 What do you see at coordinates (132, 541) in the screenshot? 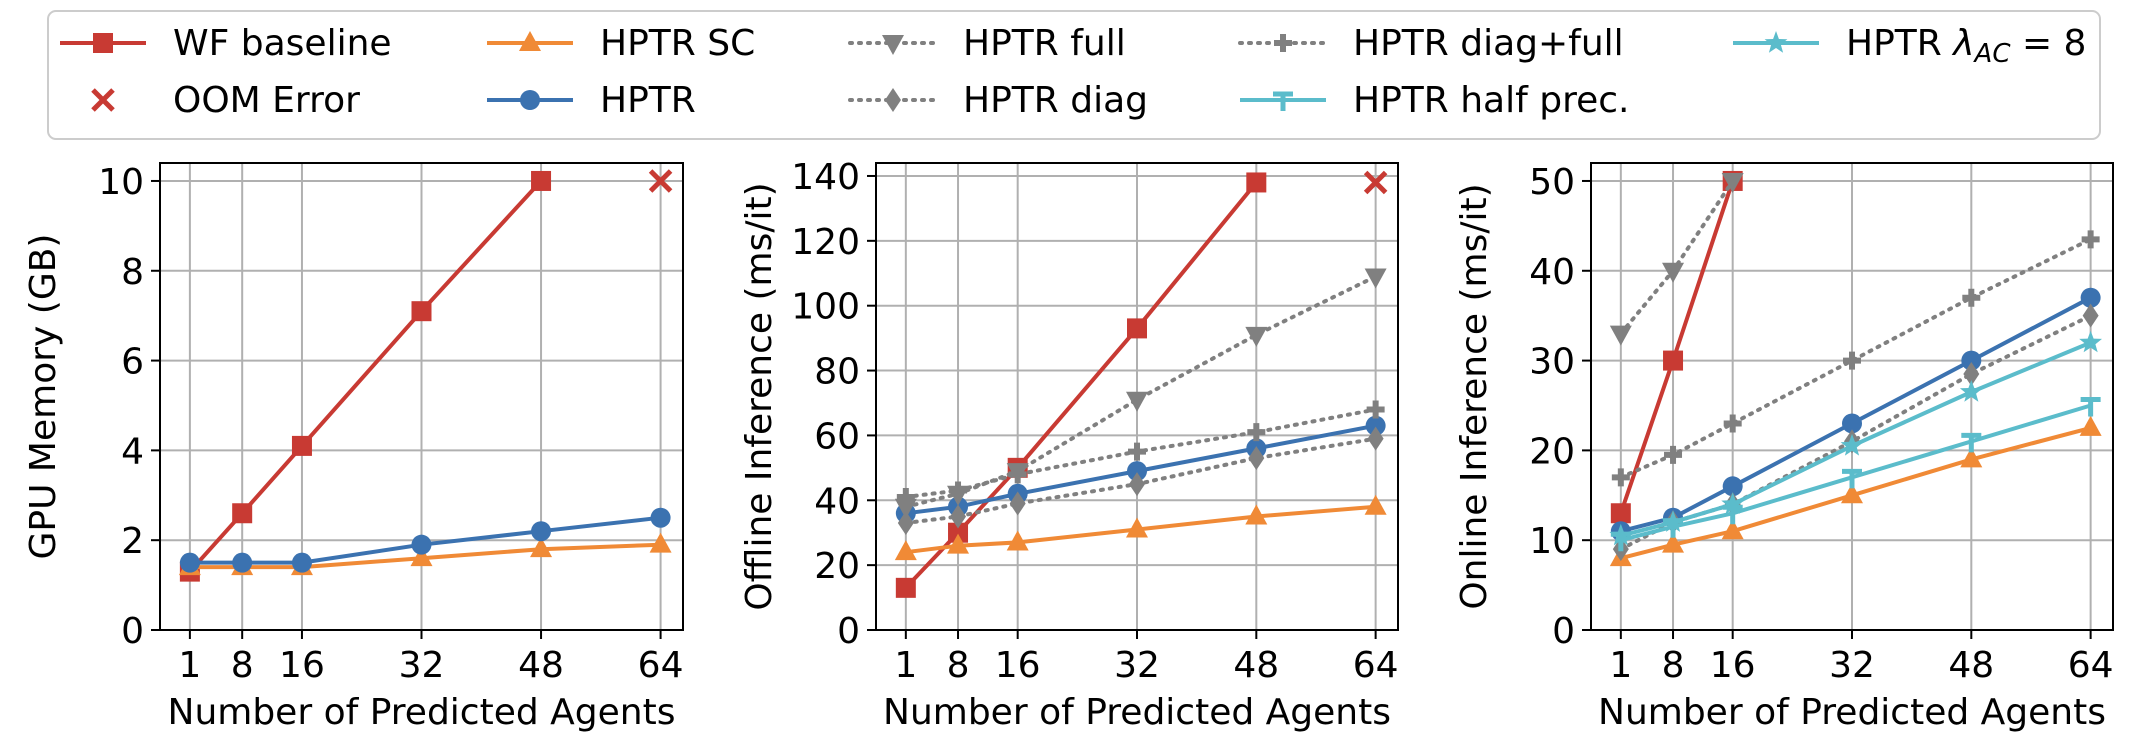
I see `y-tick-label: 2` at bounding box center [132, 541].